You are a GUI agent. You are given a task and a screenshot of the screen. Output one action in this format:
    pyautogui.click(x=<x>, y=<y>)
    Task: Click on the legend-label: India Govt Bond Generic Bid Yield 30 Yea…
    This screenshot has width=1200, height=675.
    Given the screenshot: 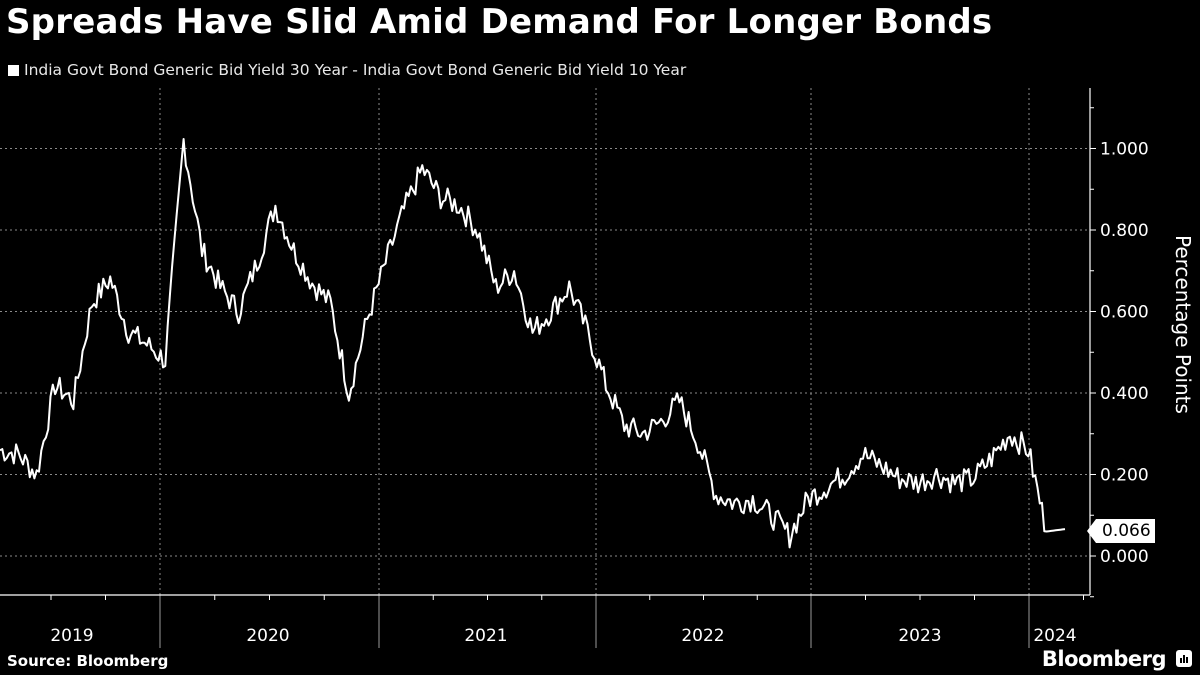 What is the action you would take?
    pyautogui.click(x=355, y=70)
    